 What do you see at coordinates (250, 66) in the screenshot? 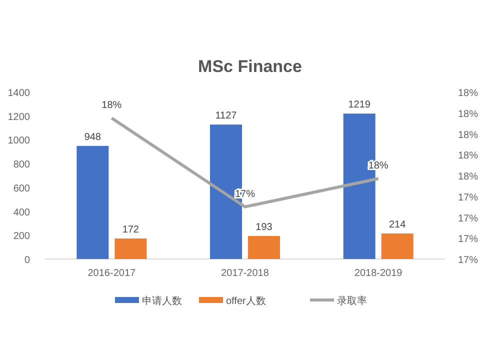
I see `chart-title: MSc Finance` at bounding box center [250, 66].